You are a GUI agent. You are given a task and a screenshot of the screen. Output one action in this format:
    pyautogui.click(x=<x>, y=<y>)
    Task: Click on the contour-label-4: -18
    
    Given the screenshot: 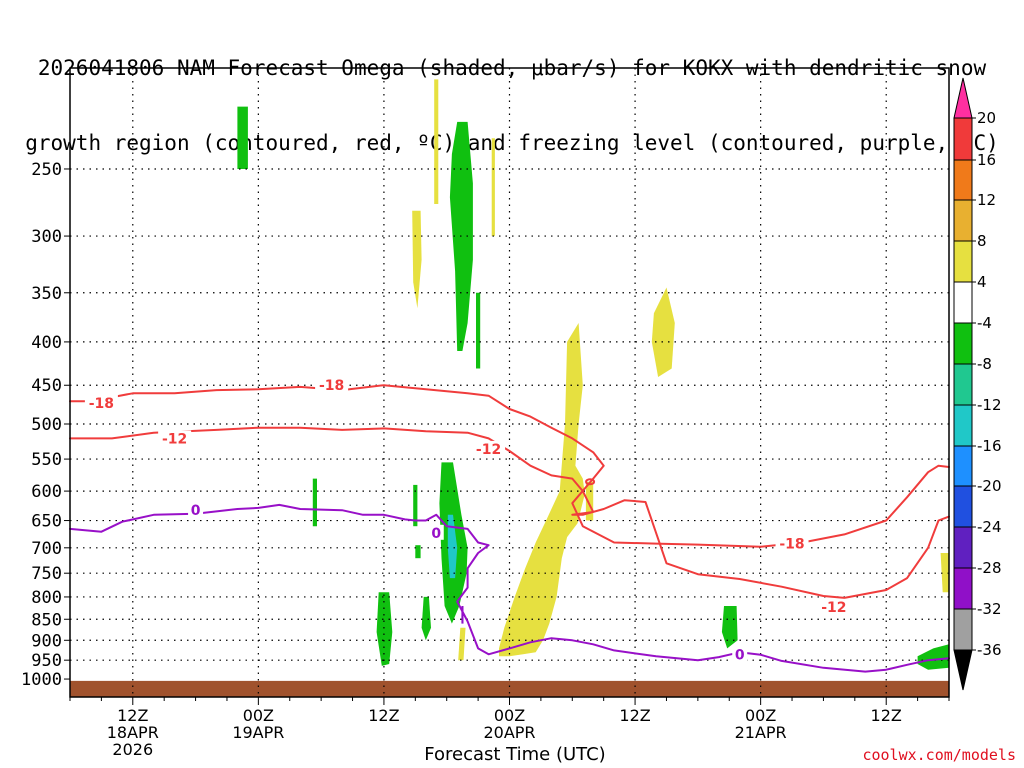 What is the action you would take?
    pyautogui.click(x=791, y=545)
    